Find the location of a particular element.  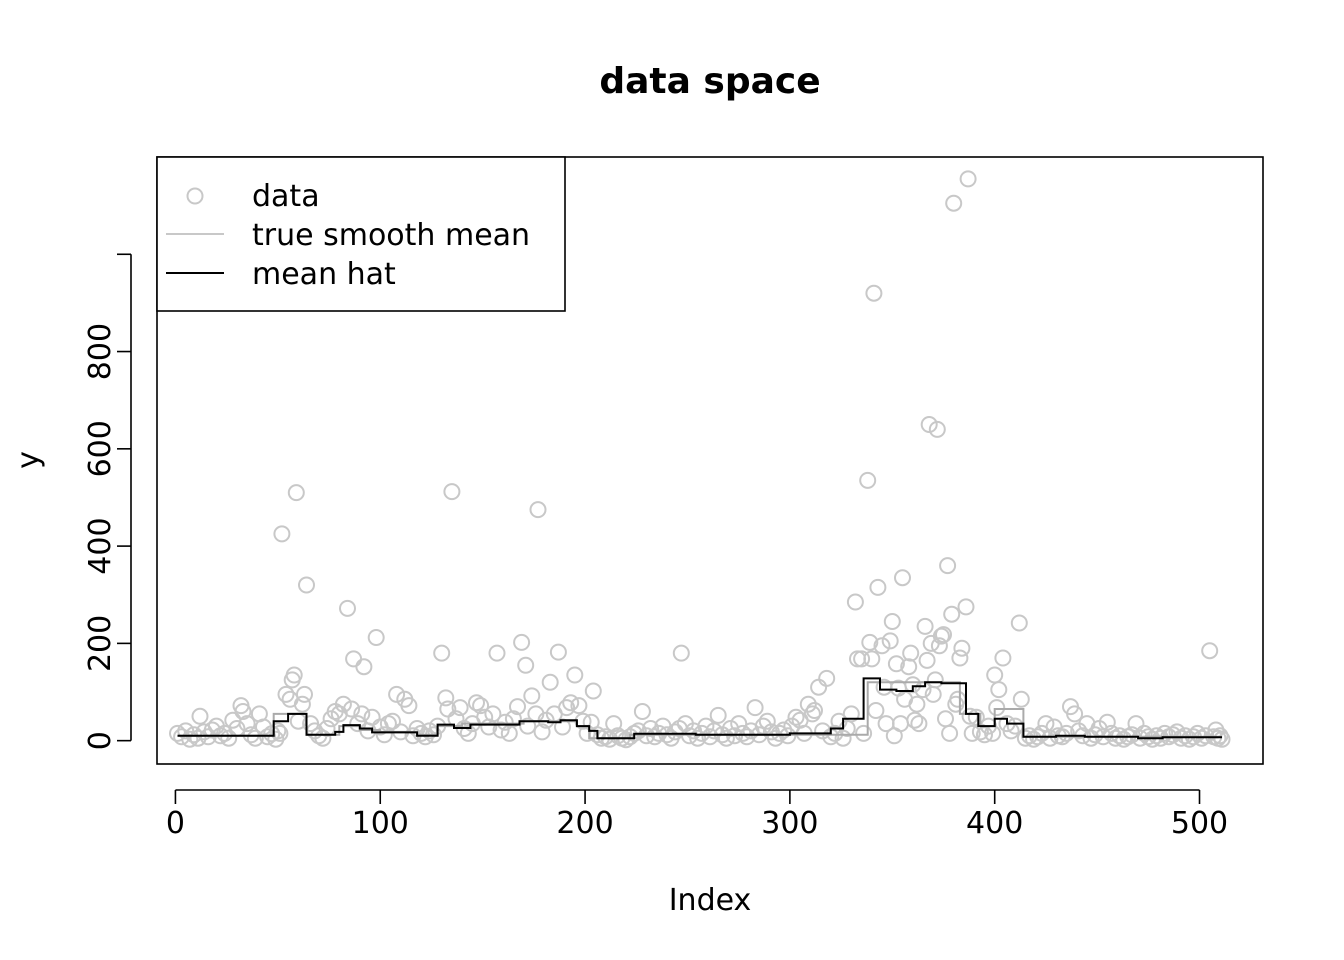

legend-data-symbol is located at coordinates (195, 196).